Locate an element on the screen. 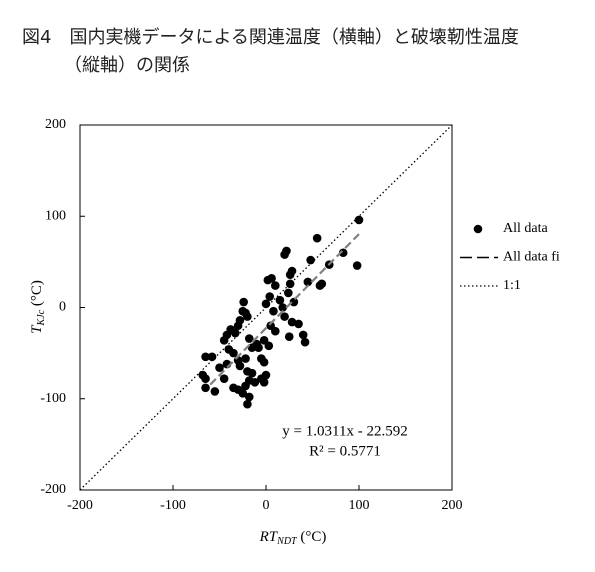 Image resolution: width=595 pixels, height=572 pixels. y-tick-label: 200 is located at coordinates (55, 124).